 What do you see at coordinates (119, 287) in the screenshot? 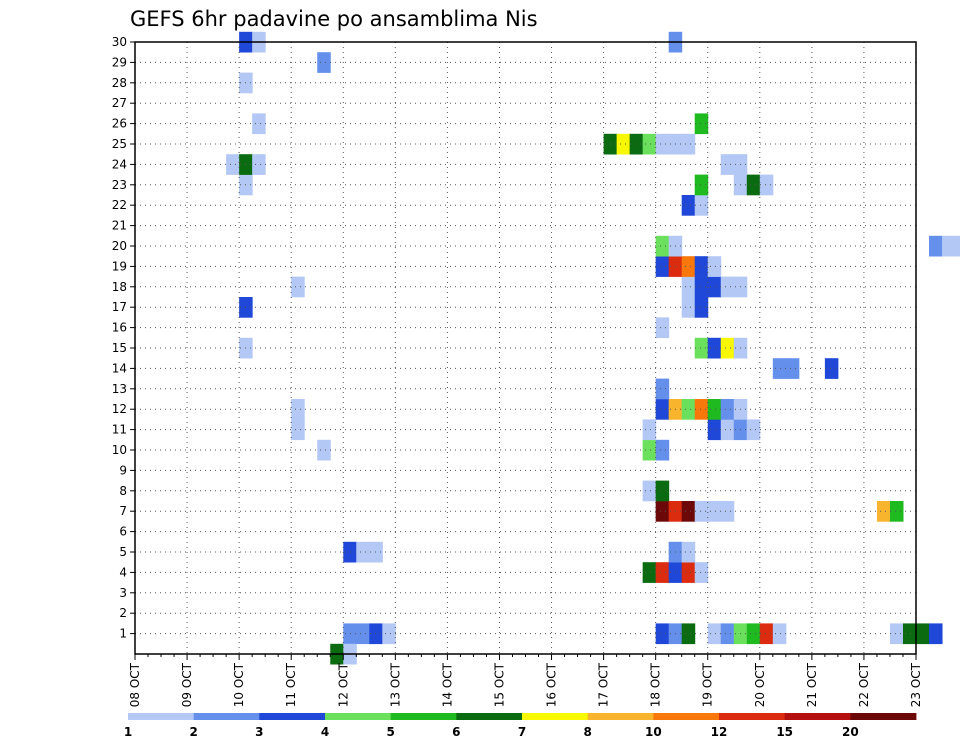
I see `y-tick-label: 18` at bounding box center [119, 287].